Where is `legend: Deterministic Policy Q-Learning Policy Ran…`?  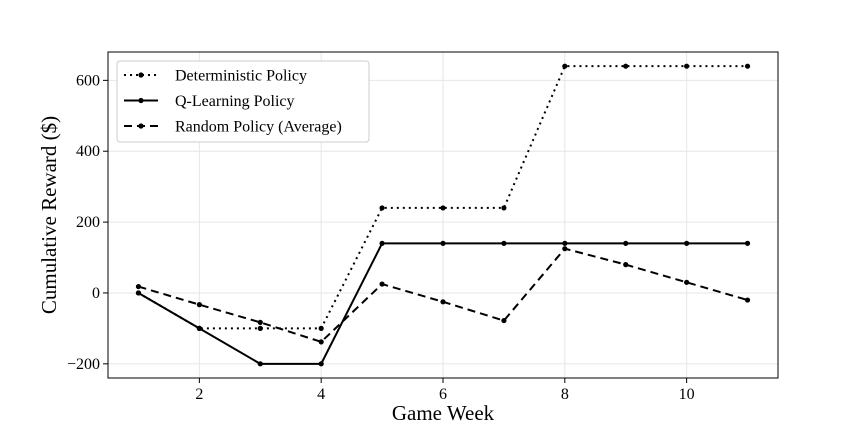
legend: Deterministic Policy Q-Learning Policy Ran… is located at coordinates (243, 101).